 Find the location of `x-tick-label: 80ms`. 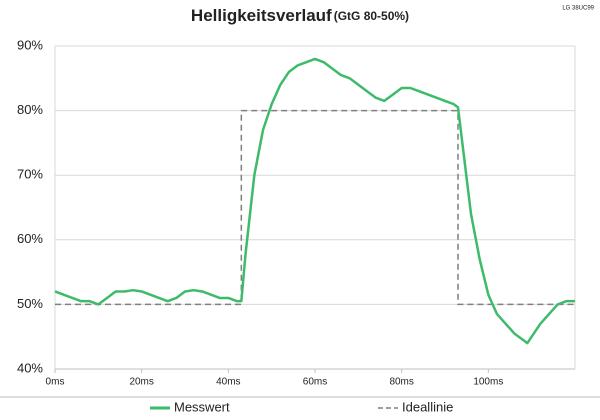

x-tick-label: 80ms is located at coordinates (401, 382).